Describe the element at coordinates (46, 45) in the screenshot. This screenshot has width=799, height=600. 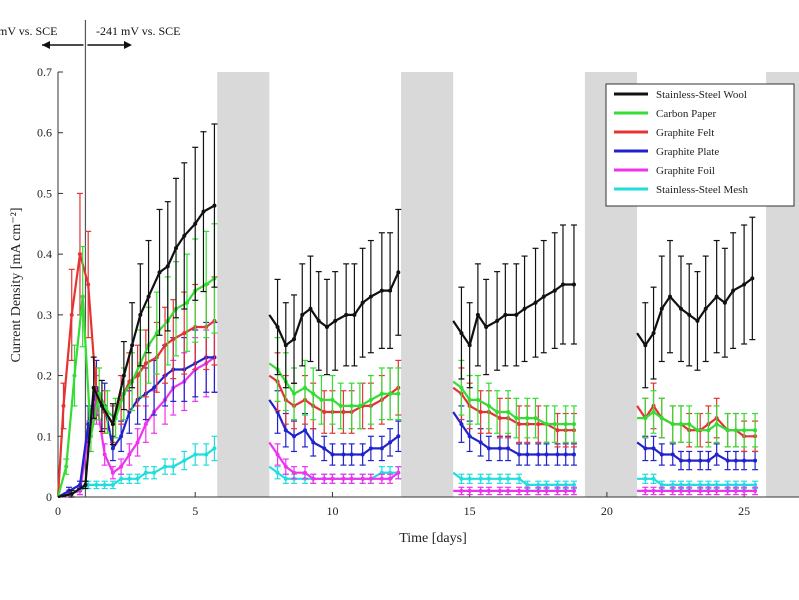
I see `arrow-left-head` at that location.